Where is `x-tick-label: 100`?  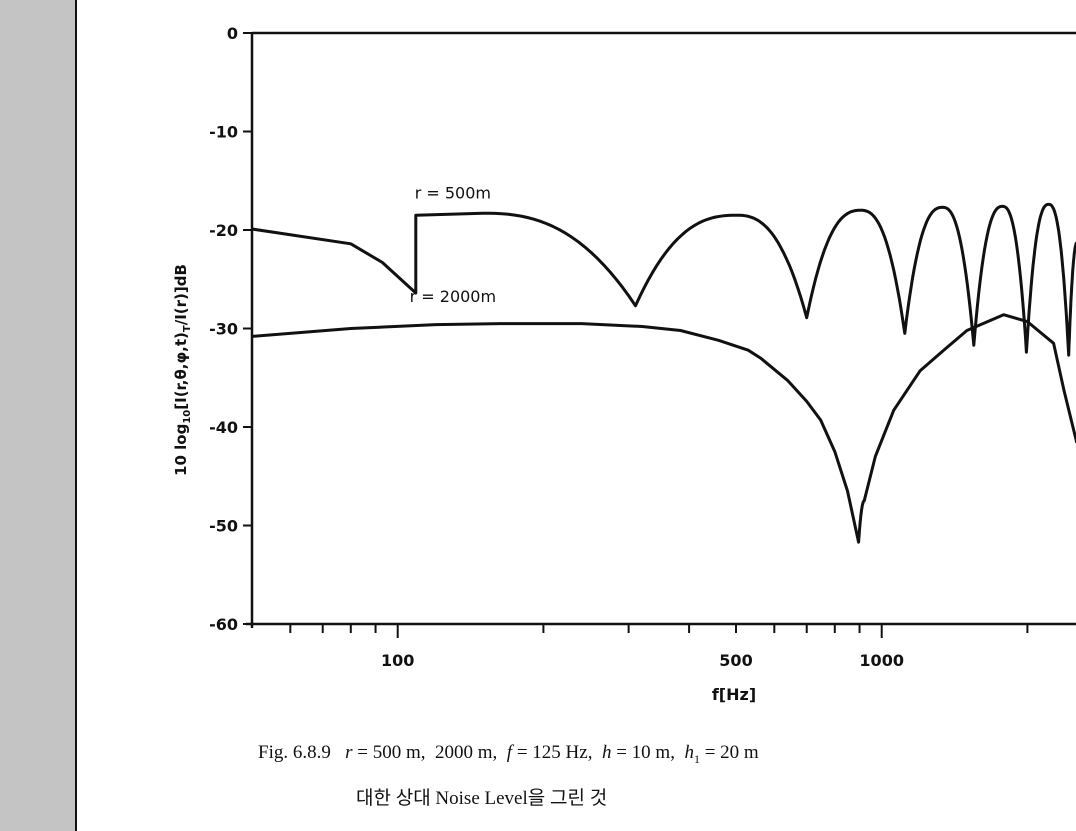
x-tick-label: 100 is located at coordinates (397, 660).